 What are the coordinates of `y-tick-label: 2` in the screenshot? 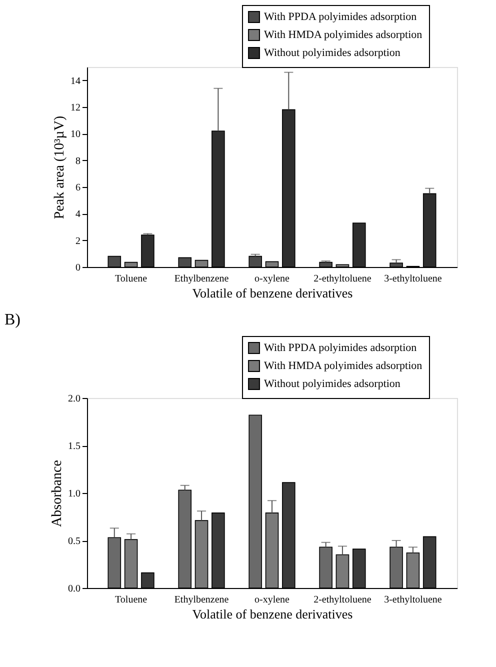 It's located at (78, 241).